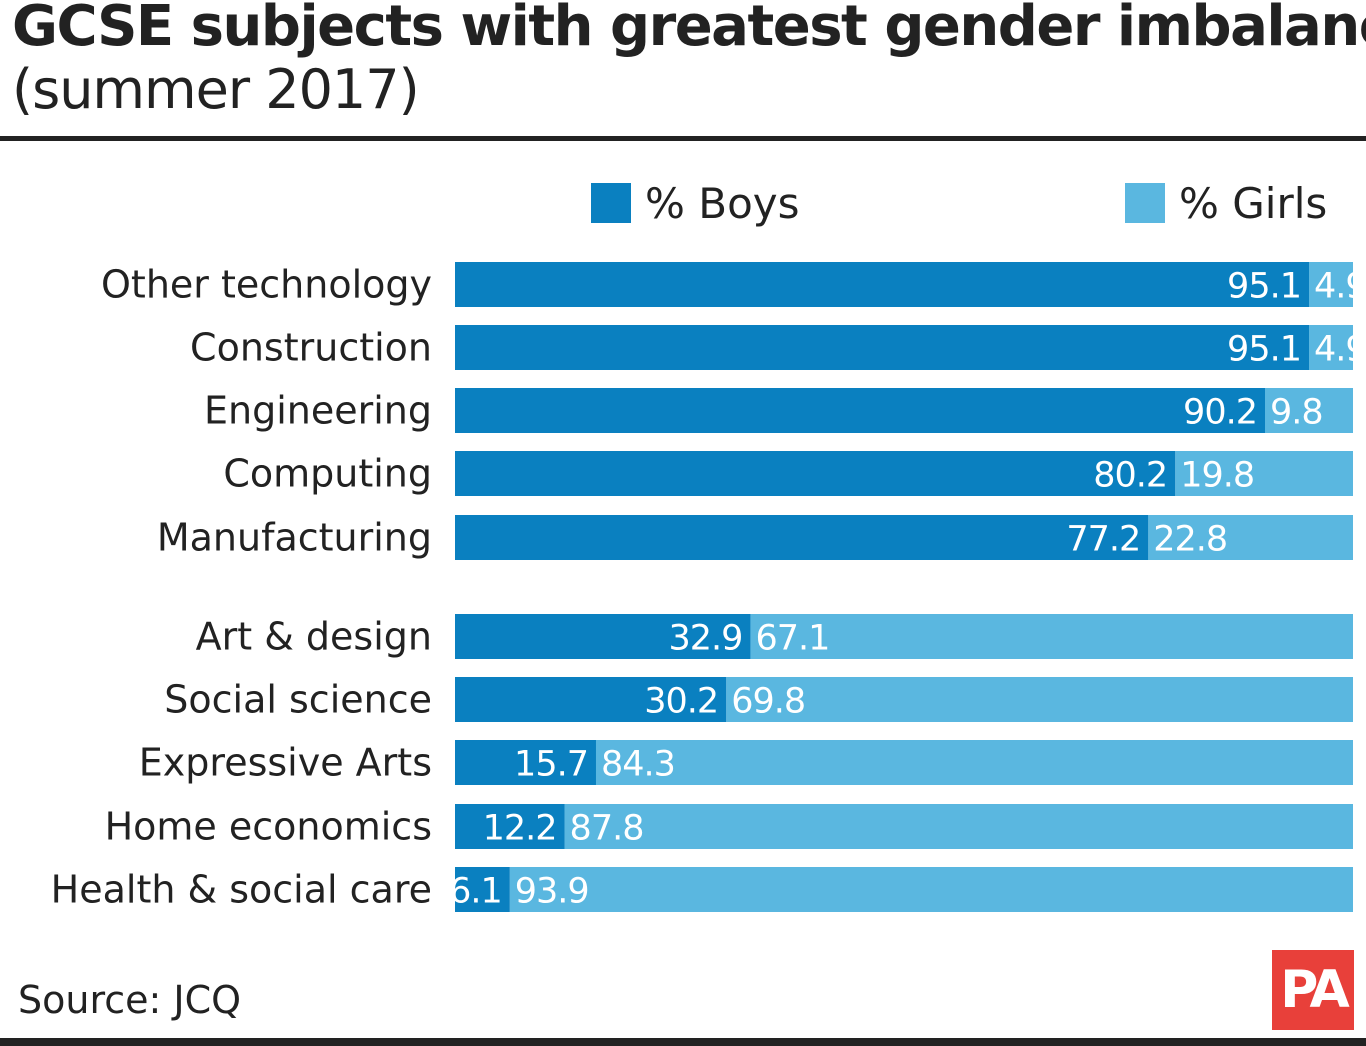 The height and width of the screenshot is (1046, 1366). Describe the element at coordinates (1145, 203) in the screenshot. I see `legend-girls-swatch` at that location.